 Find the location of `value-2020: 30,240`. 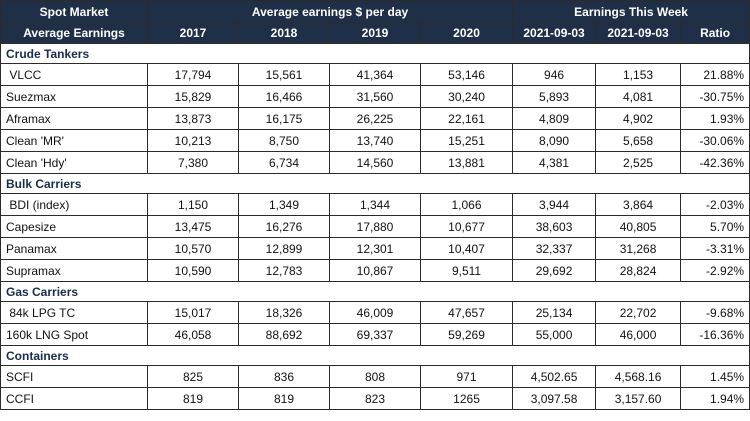

value-2020: 30,240 is located at coordinates (466, 96).